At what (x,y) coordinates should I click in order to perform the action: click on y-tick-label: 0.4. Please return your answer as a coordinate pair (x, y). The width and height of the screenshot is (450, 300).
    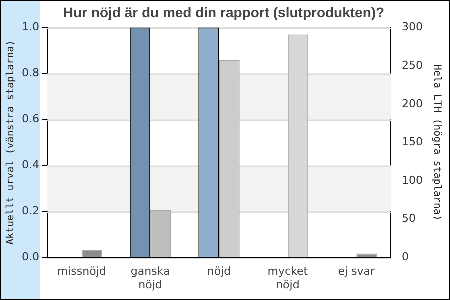
    Looking at the image, I should click on (31, 165).